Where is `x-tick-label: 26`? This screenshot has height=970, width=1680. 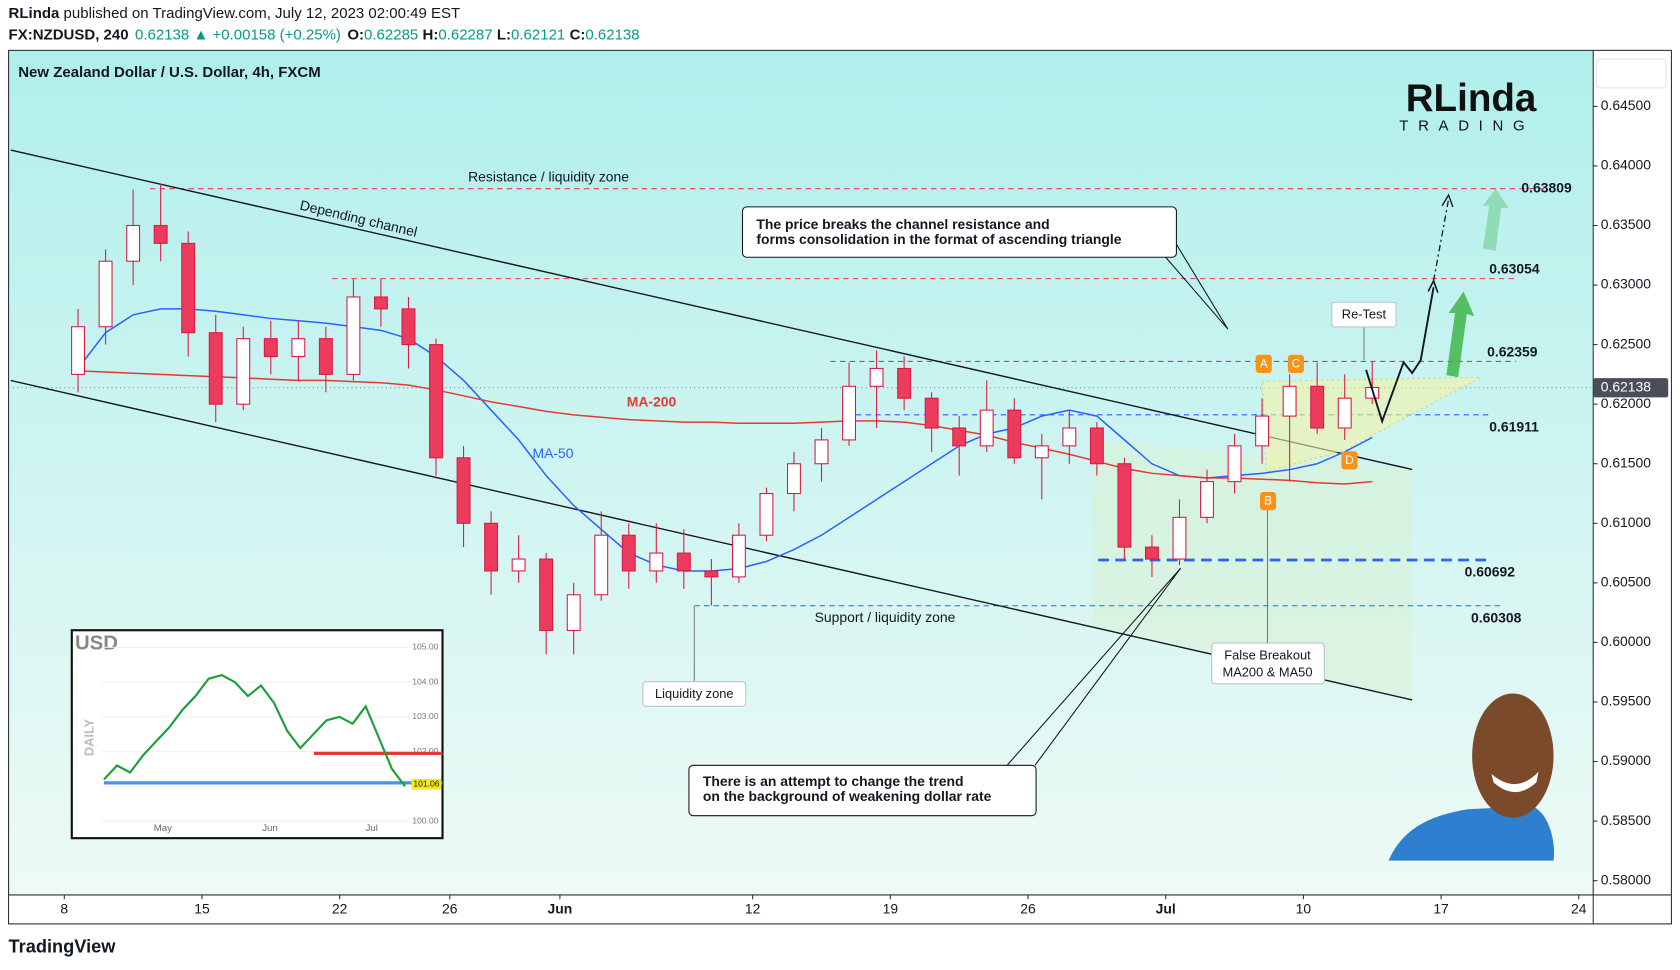 x-tick-label: 26 is located at coordinates (450, 909).